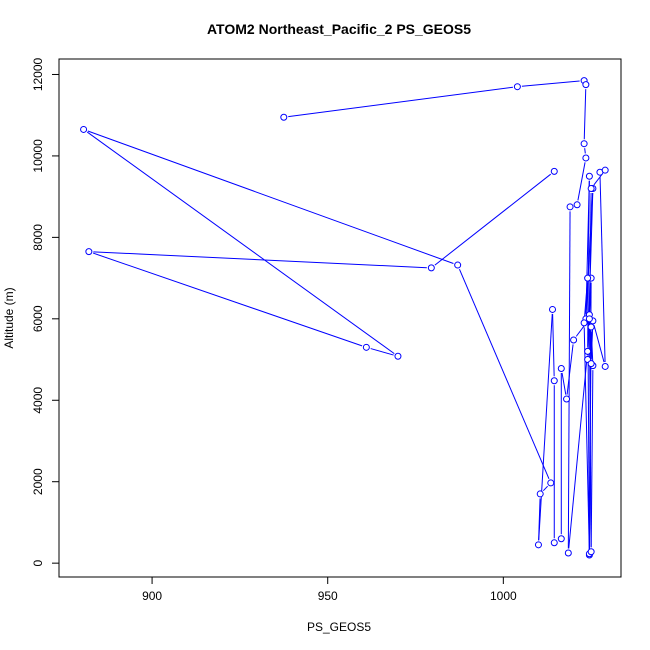 This screenshot has width=650, height=650. I want to click on y-axis: 0 2000 4000 6000 8000 10000 12000, so click(45, 311).